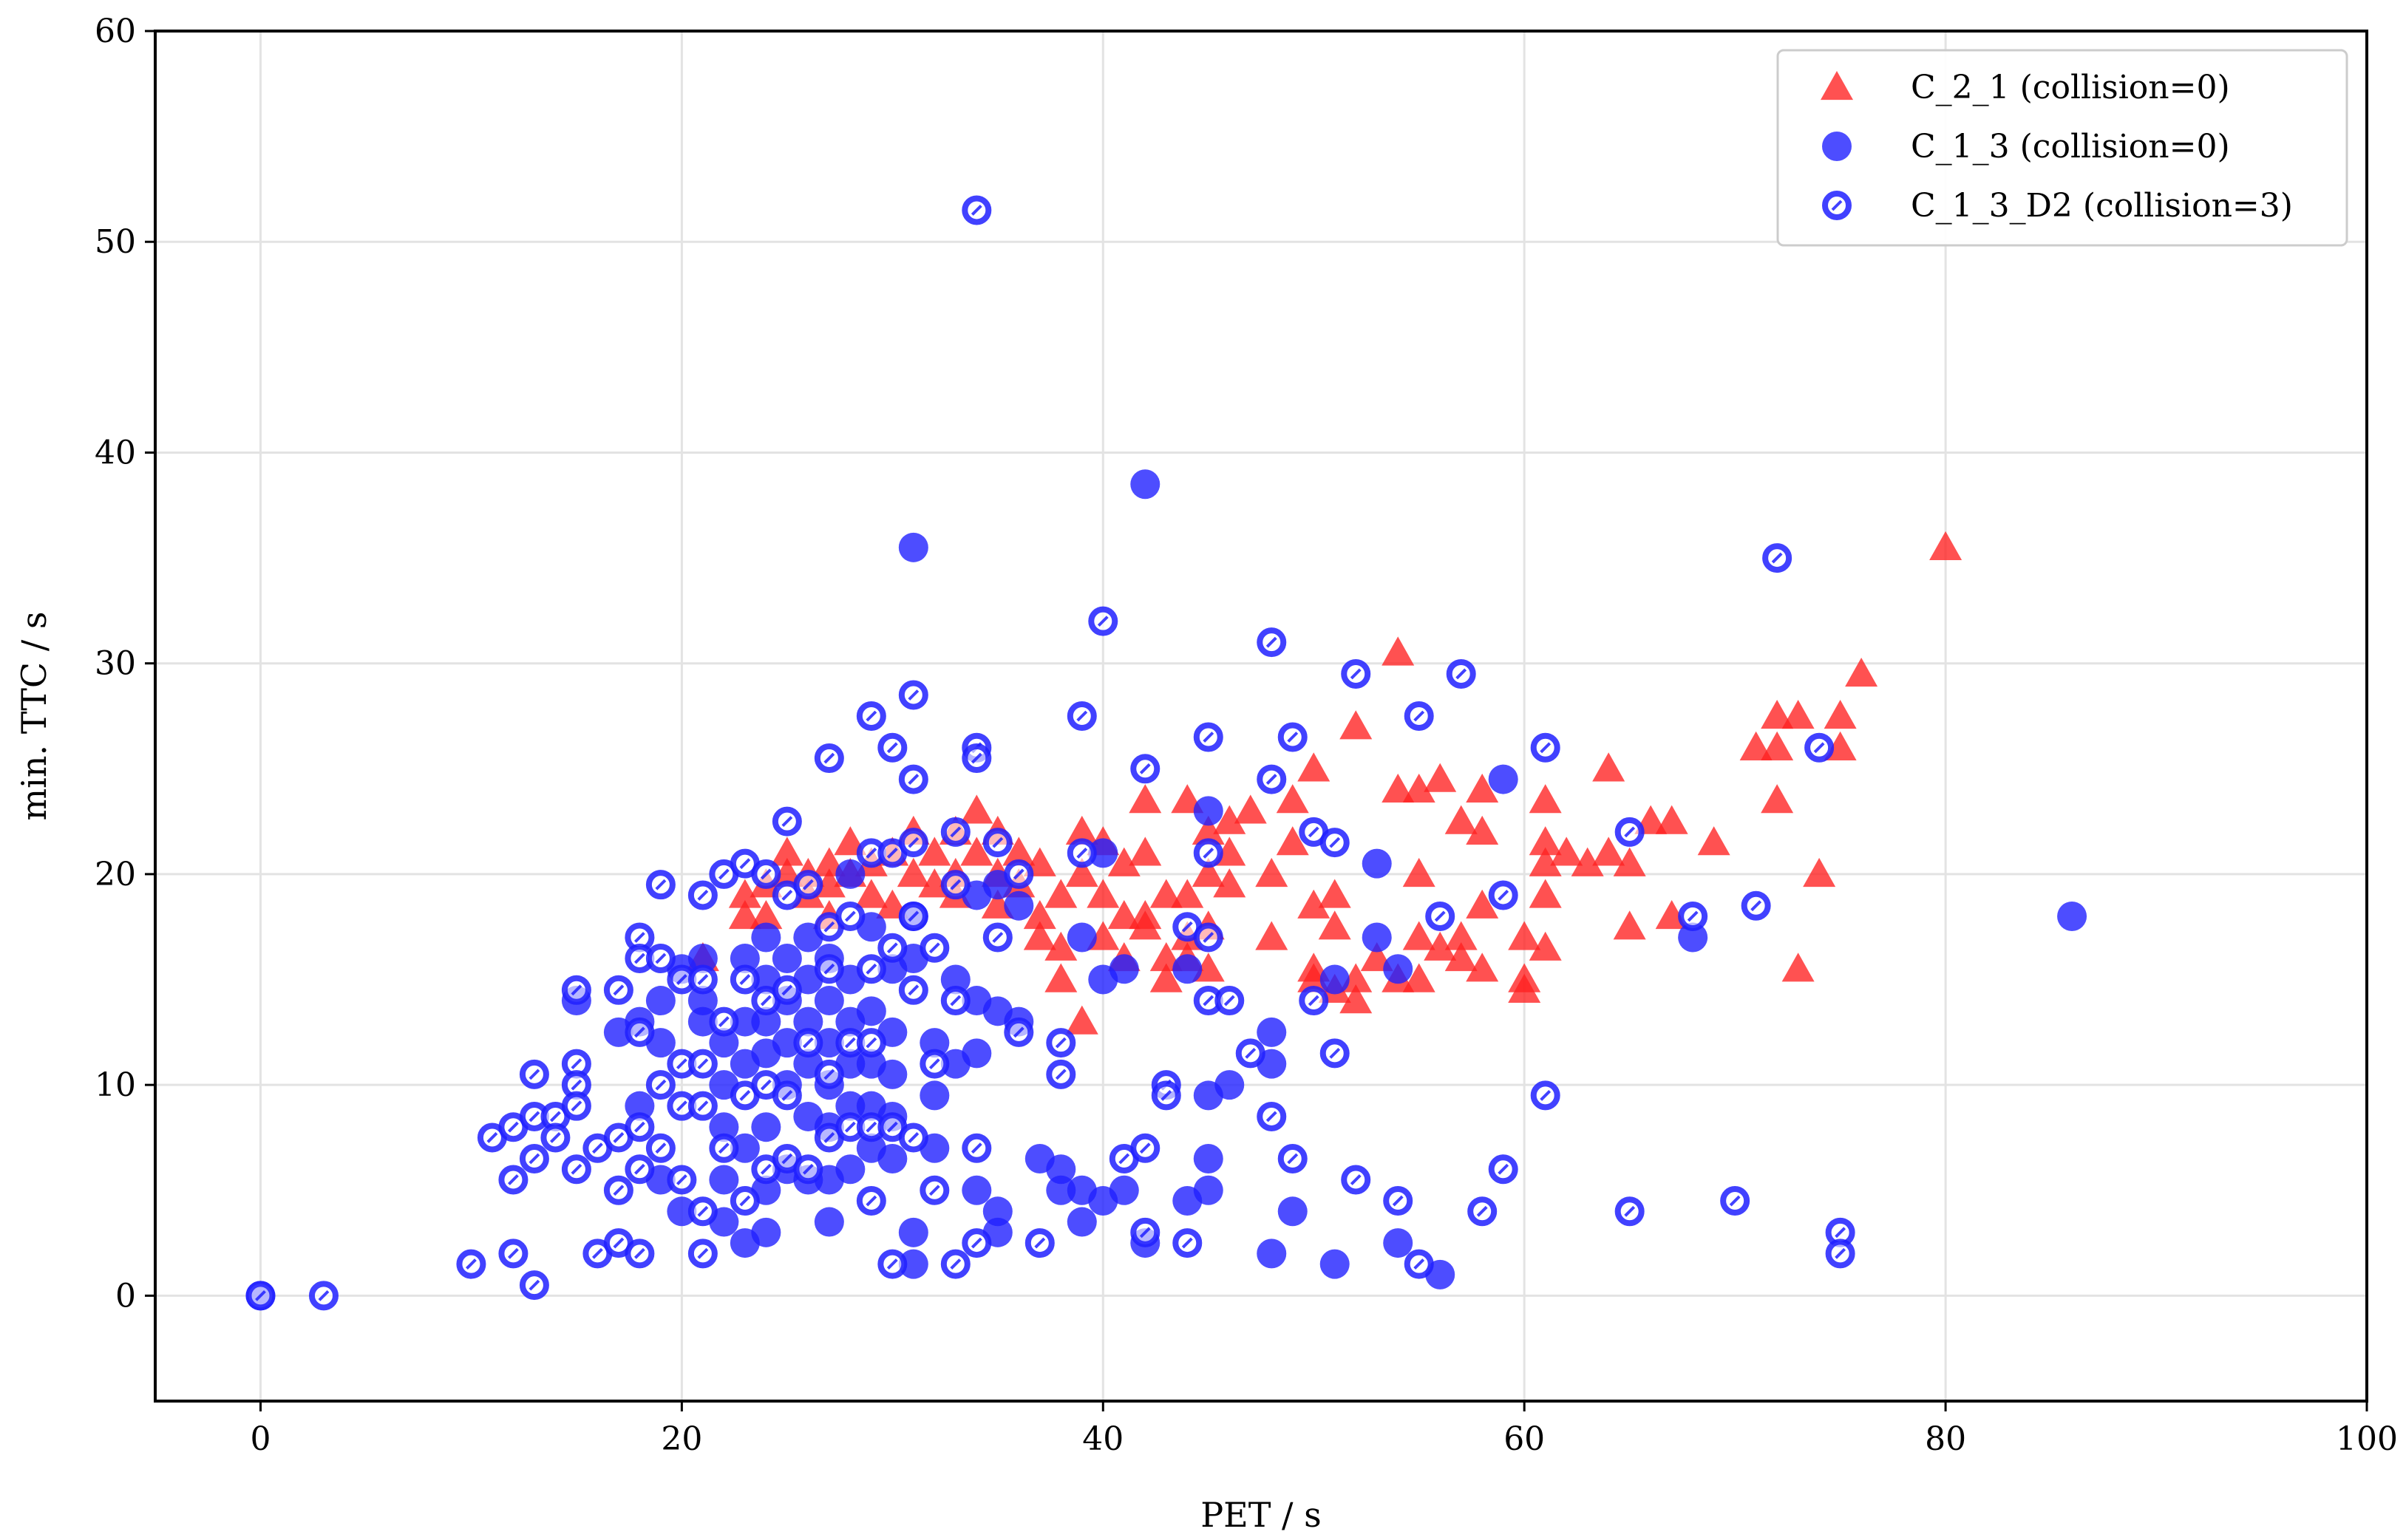  What do you see at coordinates (1837, 146) in the screenshot?
I see `legend-marker` at bounding box center [1837, 146].